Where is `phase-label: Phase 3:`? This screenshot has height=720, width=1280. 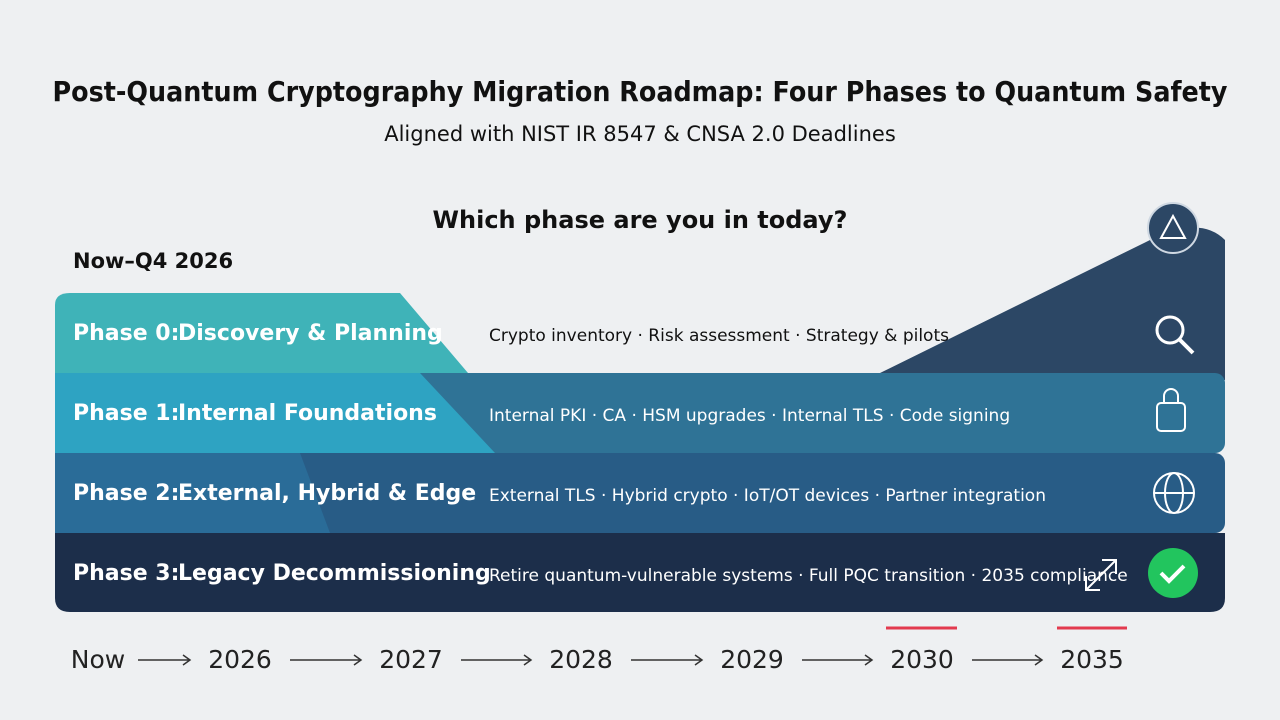 phase-label: Phase 3: is located at coordinates (126, 573).